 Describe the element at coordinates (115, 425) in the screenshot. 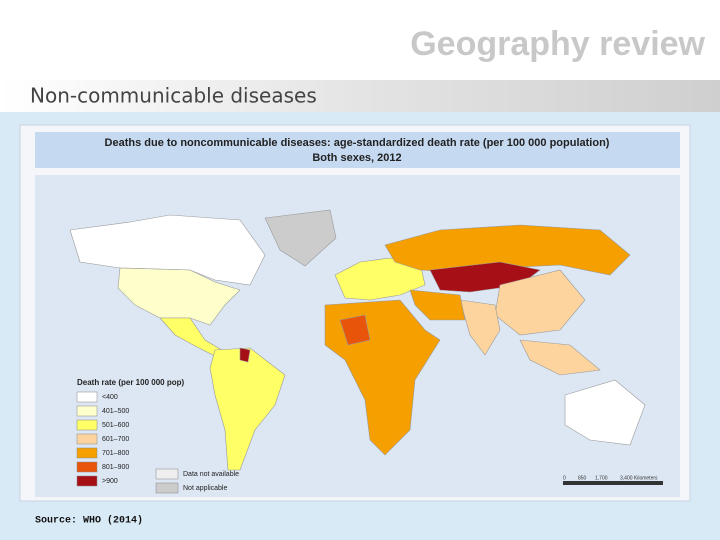

I see `legend-label: 501–600` at that location.